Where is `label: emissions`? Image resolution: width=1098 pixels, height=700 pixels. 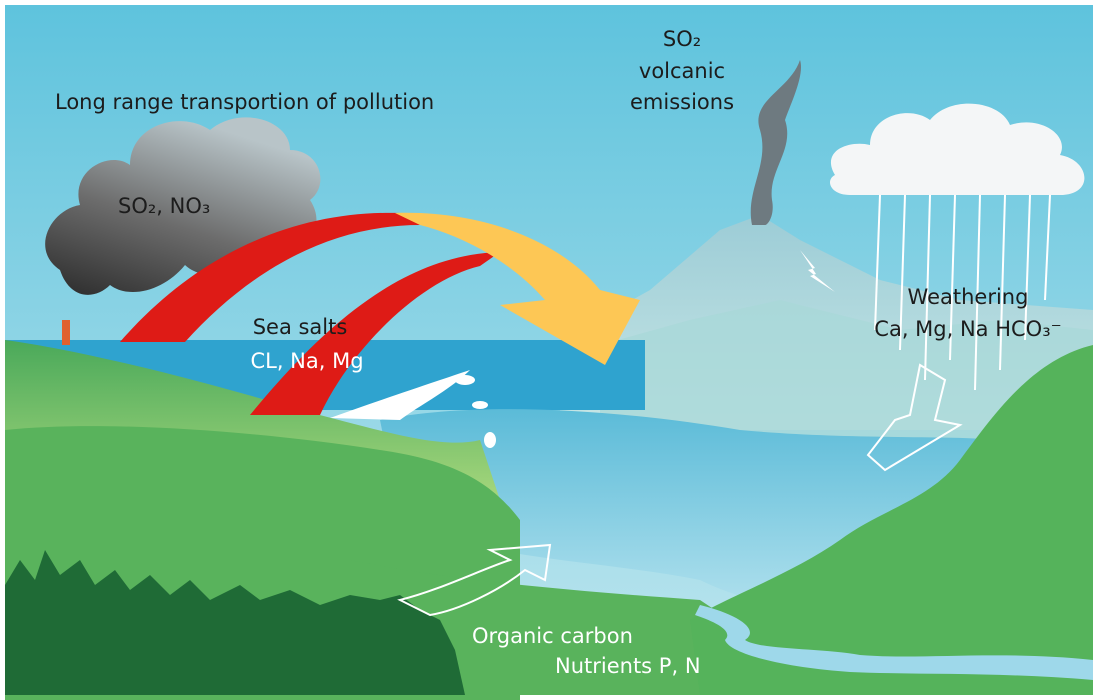
label: emissions is located at coordinates (682, 102).